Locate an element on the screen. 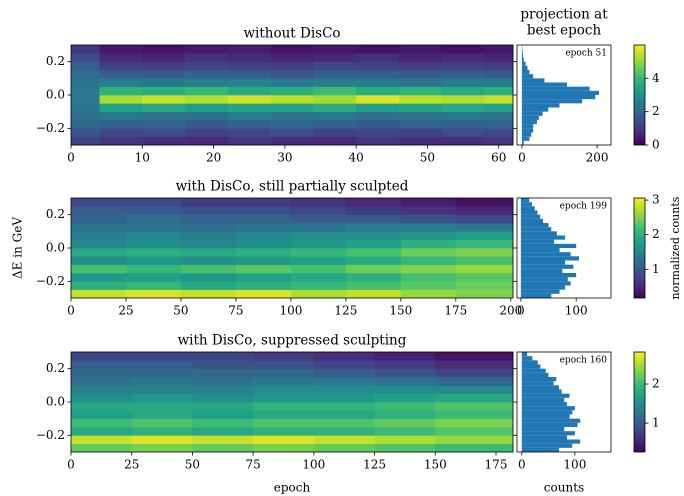  x-tick-label: 50 is located at coordinates (180, 311).